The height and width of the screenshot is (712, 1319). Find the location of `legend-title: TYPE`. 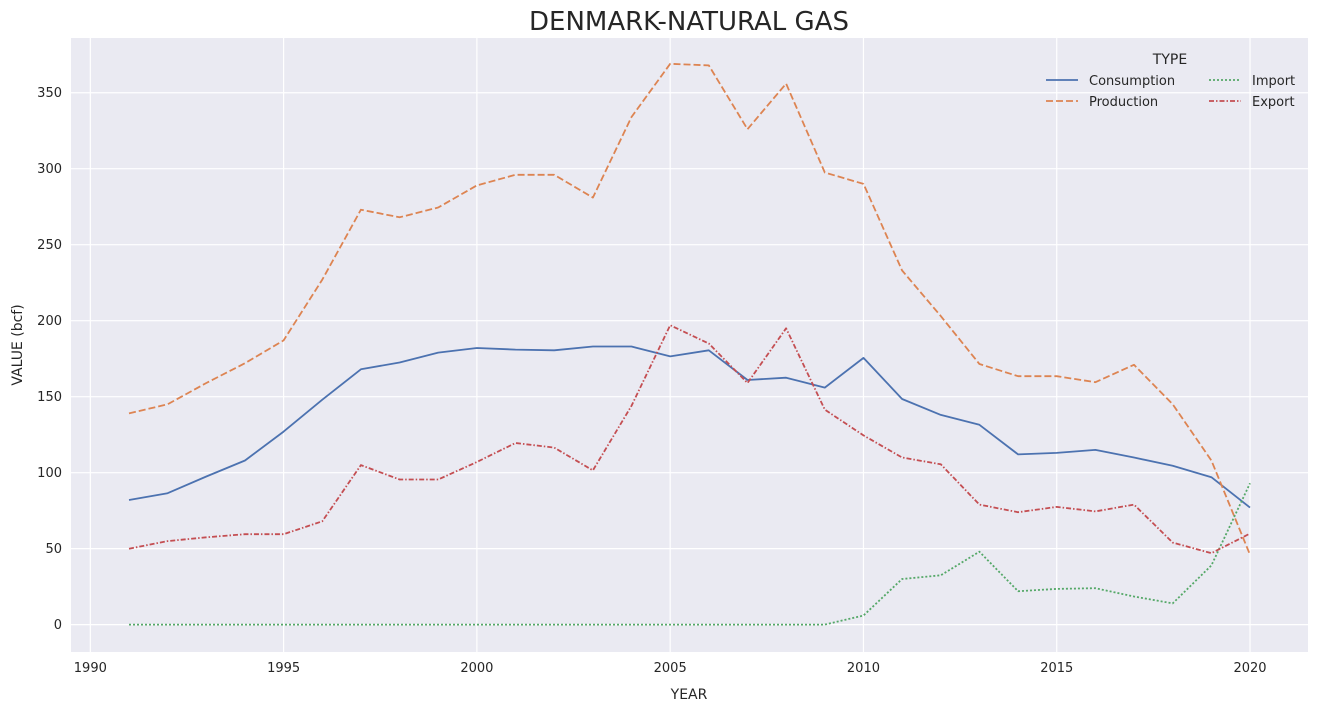

legend-title: TYPE is located at coordinates (1169, 60).